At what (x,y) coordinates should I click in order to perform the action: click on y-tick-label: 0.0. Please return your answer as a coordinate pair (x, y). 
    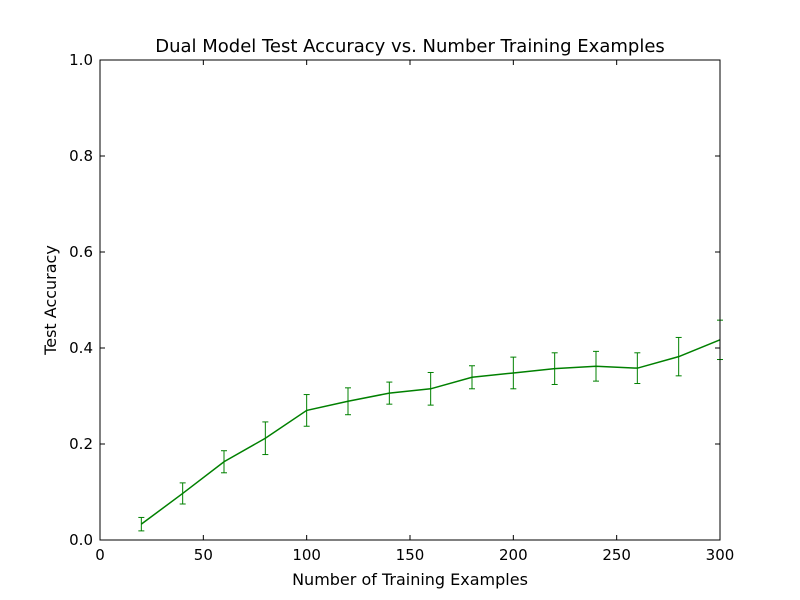
    Looking at the image, I should click on (81, 540).